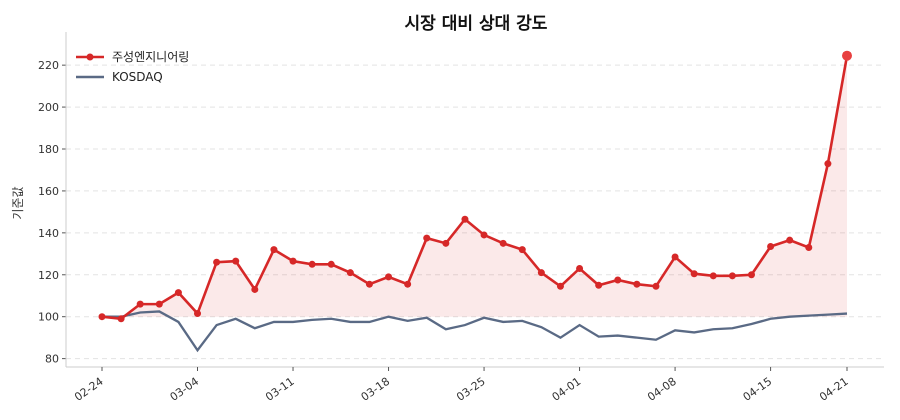 The width and height of the screenshot is (900, 420). What do you see at coordinates (758, 389) in the screenshot?
I see `x-tick-label: 04-15` at bounding box center [758, 389].